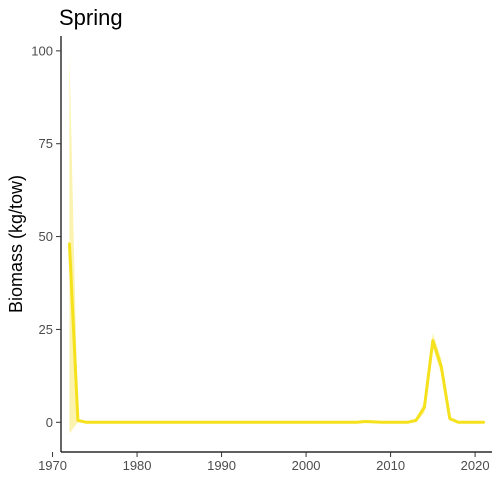 Image resolution: width=500 pixels, height=500 pixels. I want to click on y-tick-label: 100, so click(42, 50).